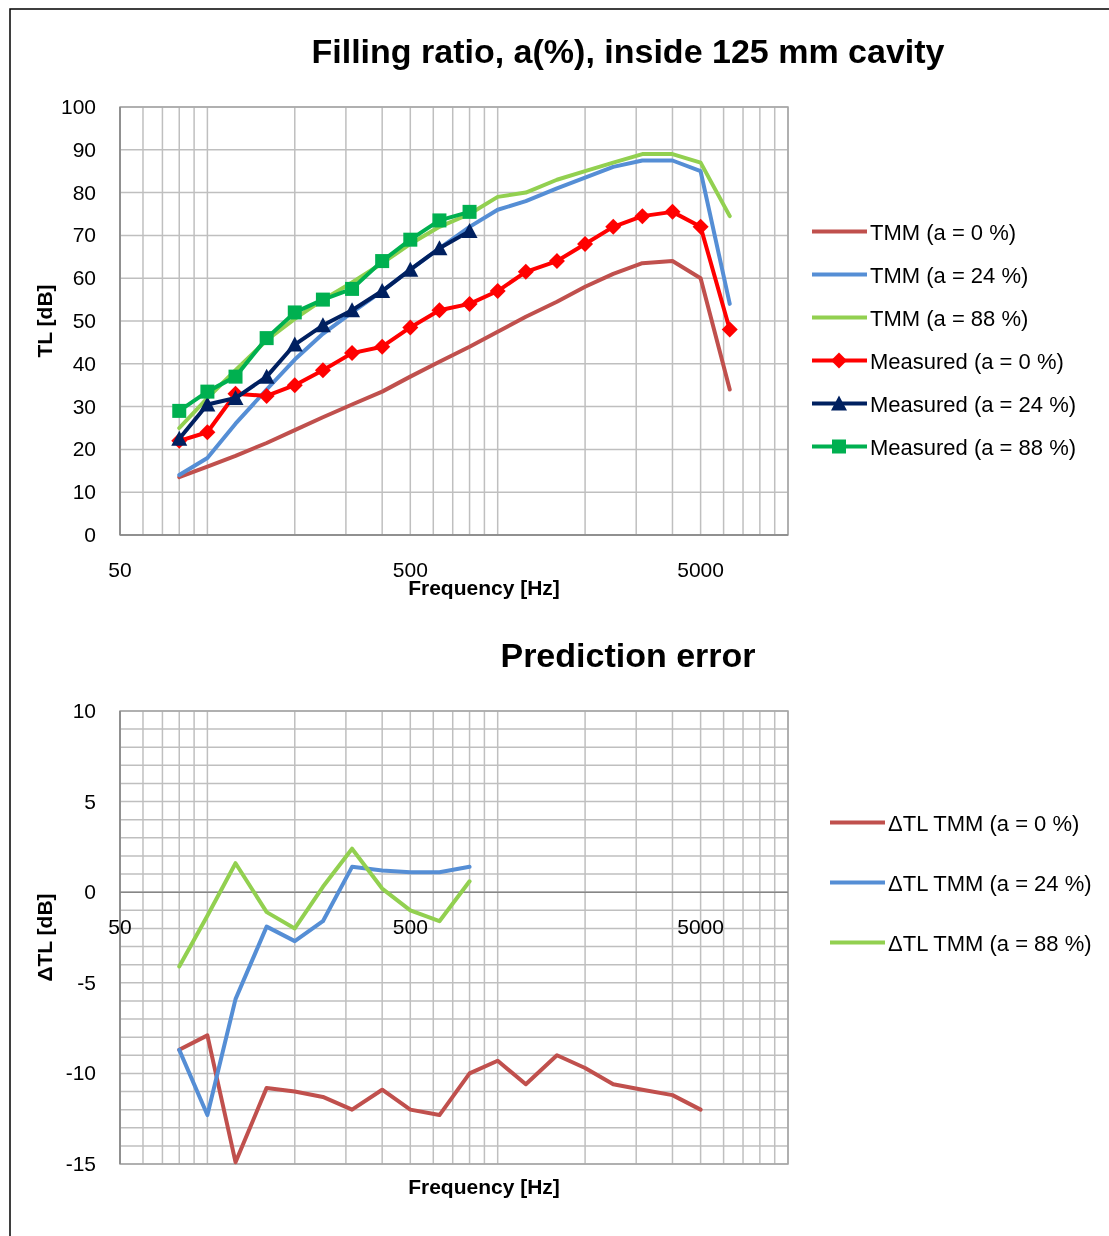 The image size is (1109, 1236). Describe the element at coordinates (628, 655) in the screenshot. I see `chart-title: Prediction error` at that location.